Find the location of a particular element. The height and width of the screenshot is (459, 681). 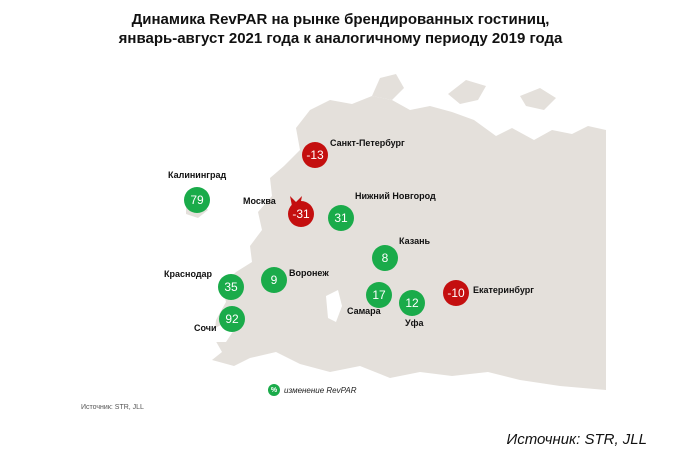

bubble-samara: 17 is located at coordinates (379, 295).